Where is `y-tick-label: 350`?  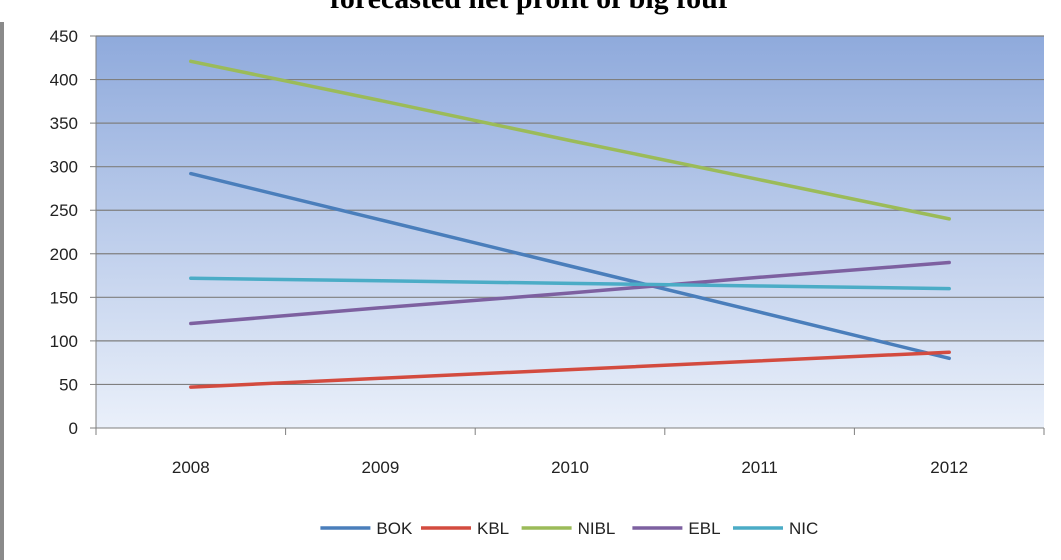 y-tick-label: 350 is located at coordinates (64, 123).